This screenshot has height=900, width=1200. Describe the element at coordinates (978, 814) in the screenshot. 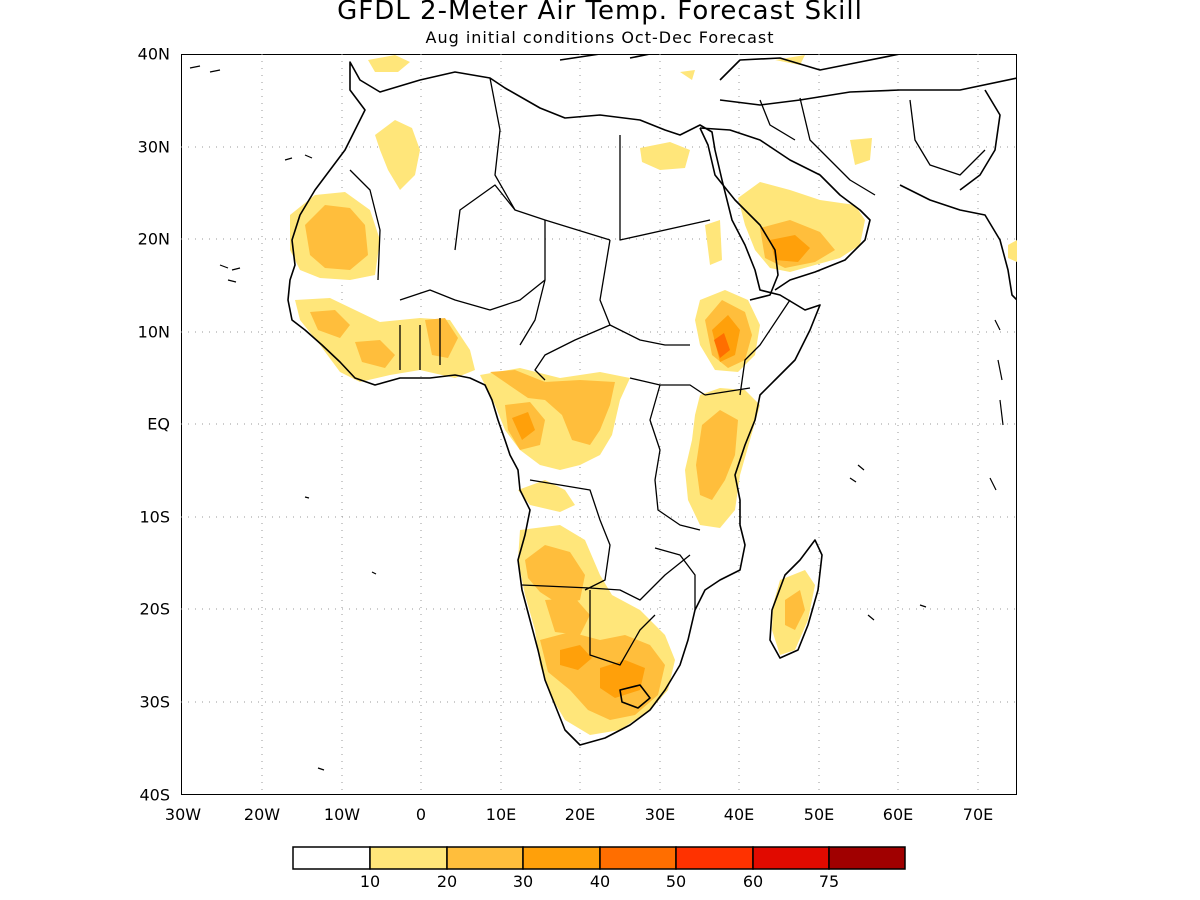

I see `lon-label-70e: 70E` at that location.